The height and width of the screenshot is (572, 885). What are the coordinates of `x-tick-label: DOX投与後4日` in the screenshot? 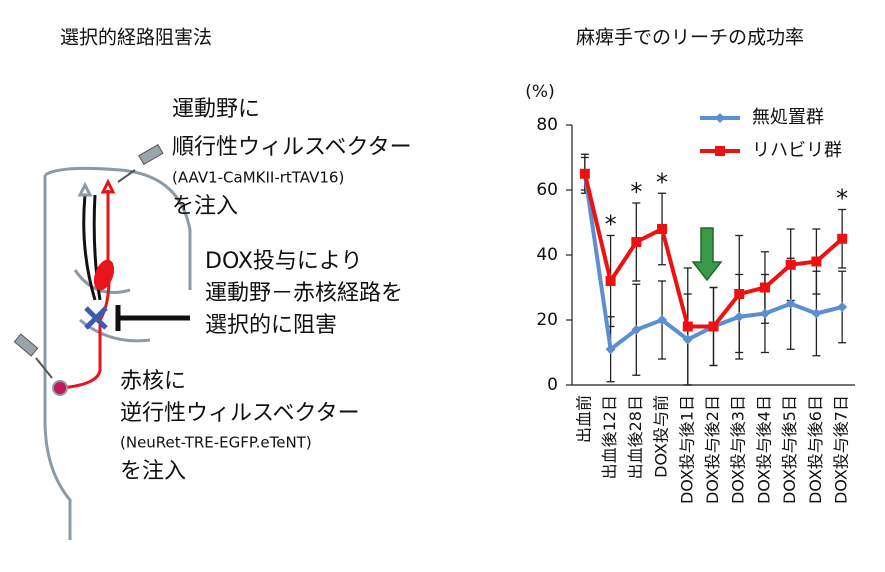 It's located at (763, 449).